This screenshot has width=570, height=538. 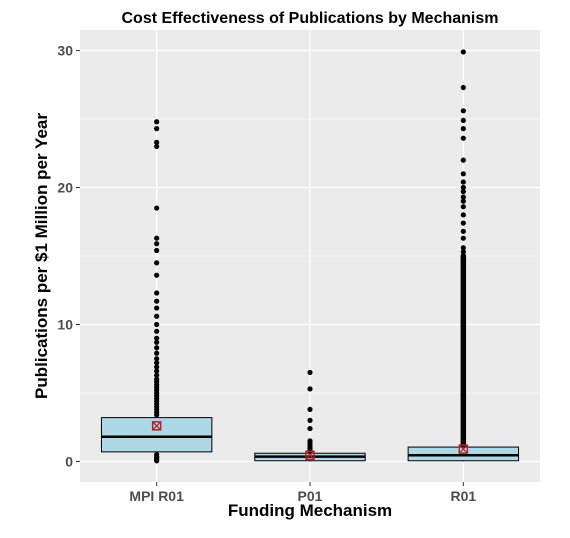 I want to click on y-axis-title: Publications per $1 Million per Year, so click(x=41, y=256).